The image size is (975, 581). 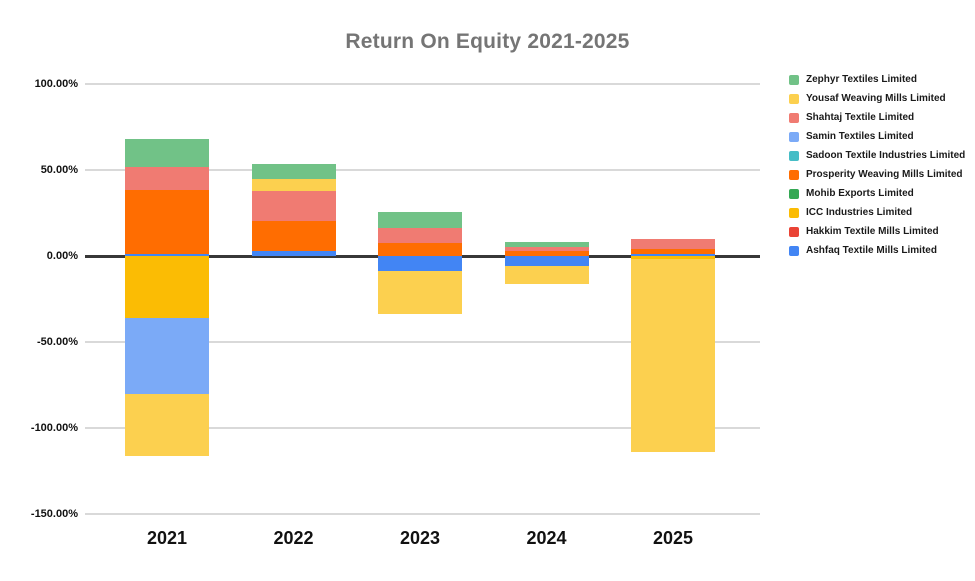 I want to click on legend-item: Yousaf Weaving Mills Limited, so click(x=882, y=99).